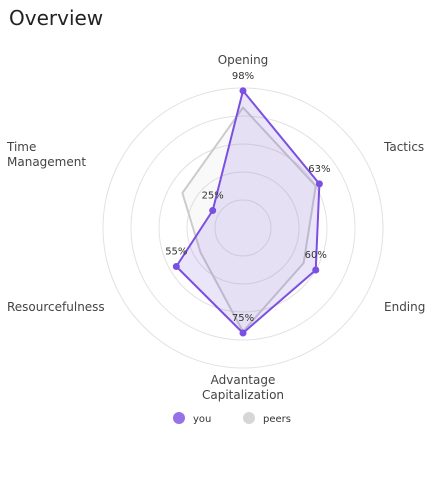  Describe the element at coordinates (176, 252) in the screenshot. I see `value-label: 55%` at that location.